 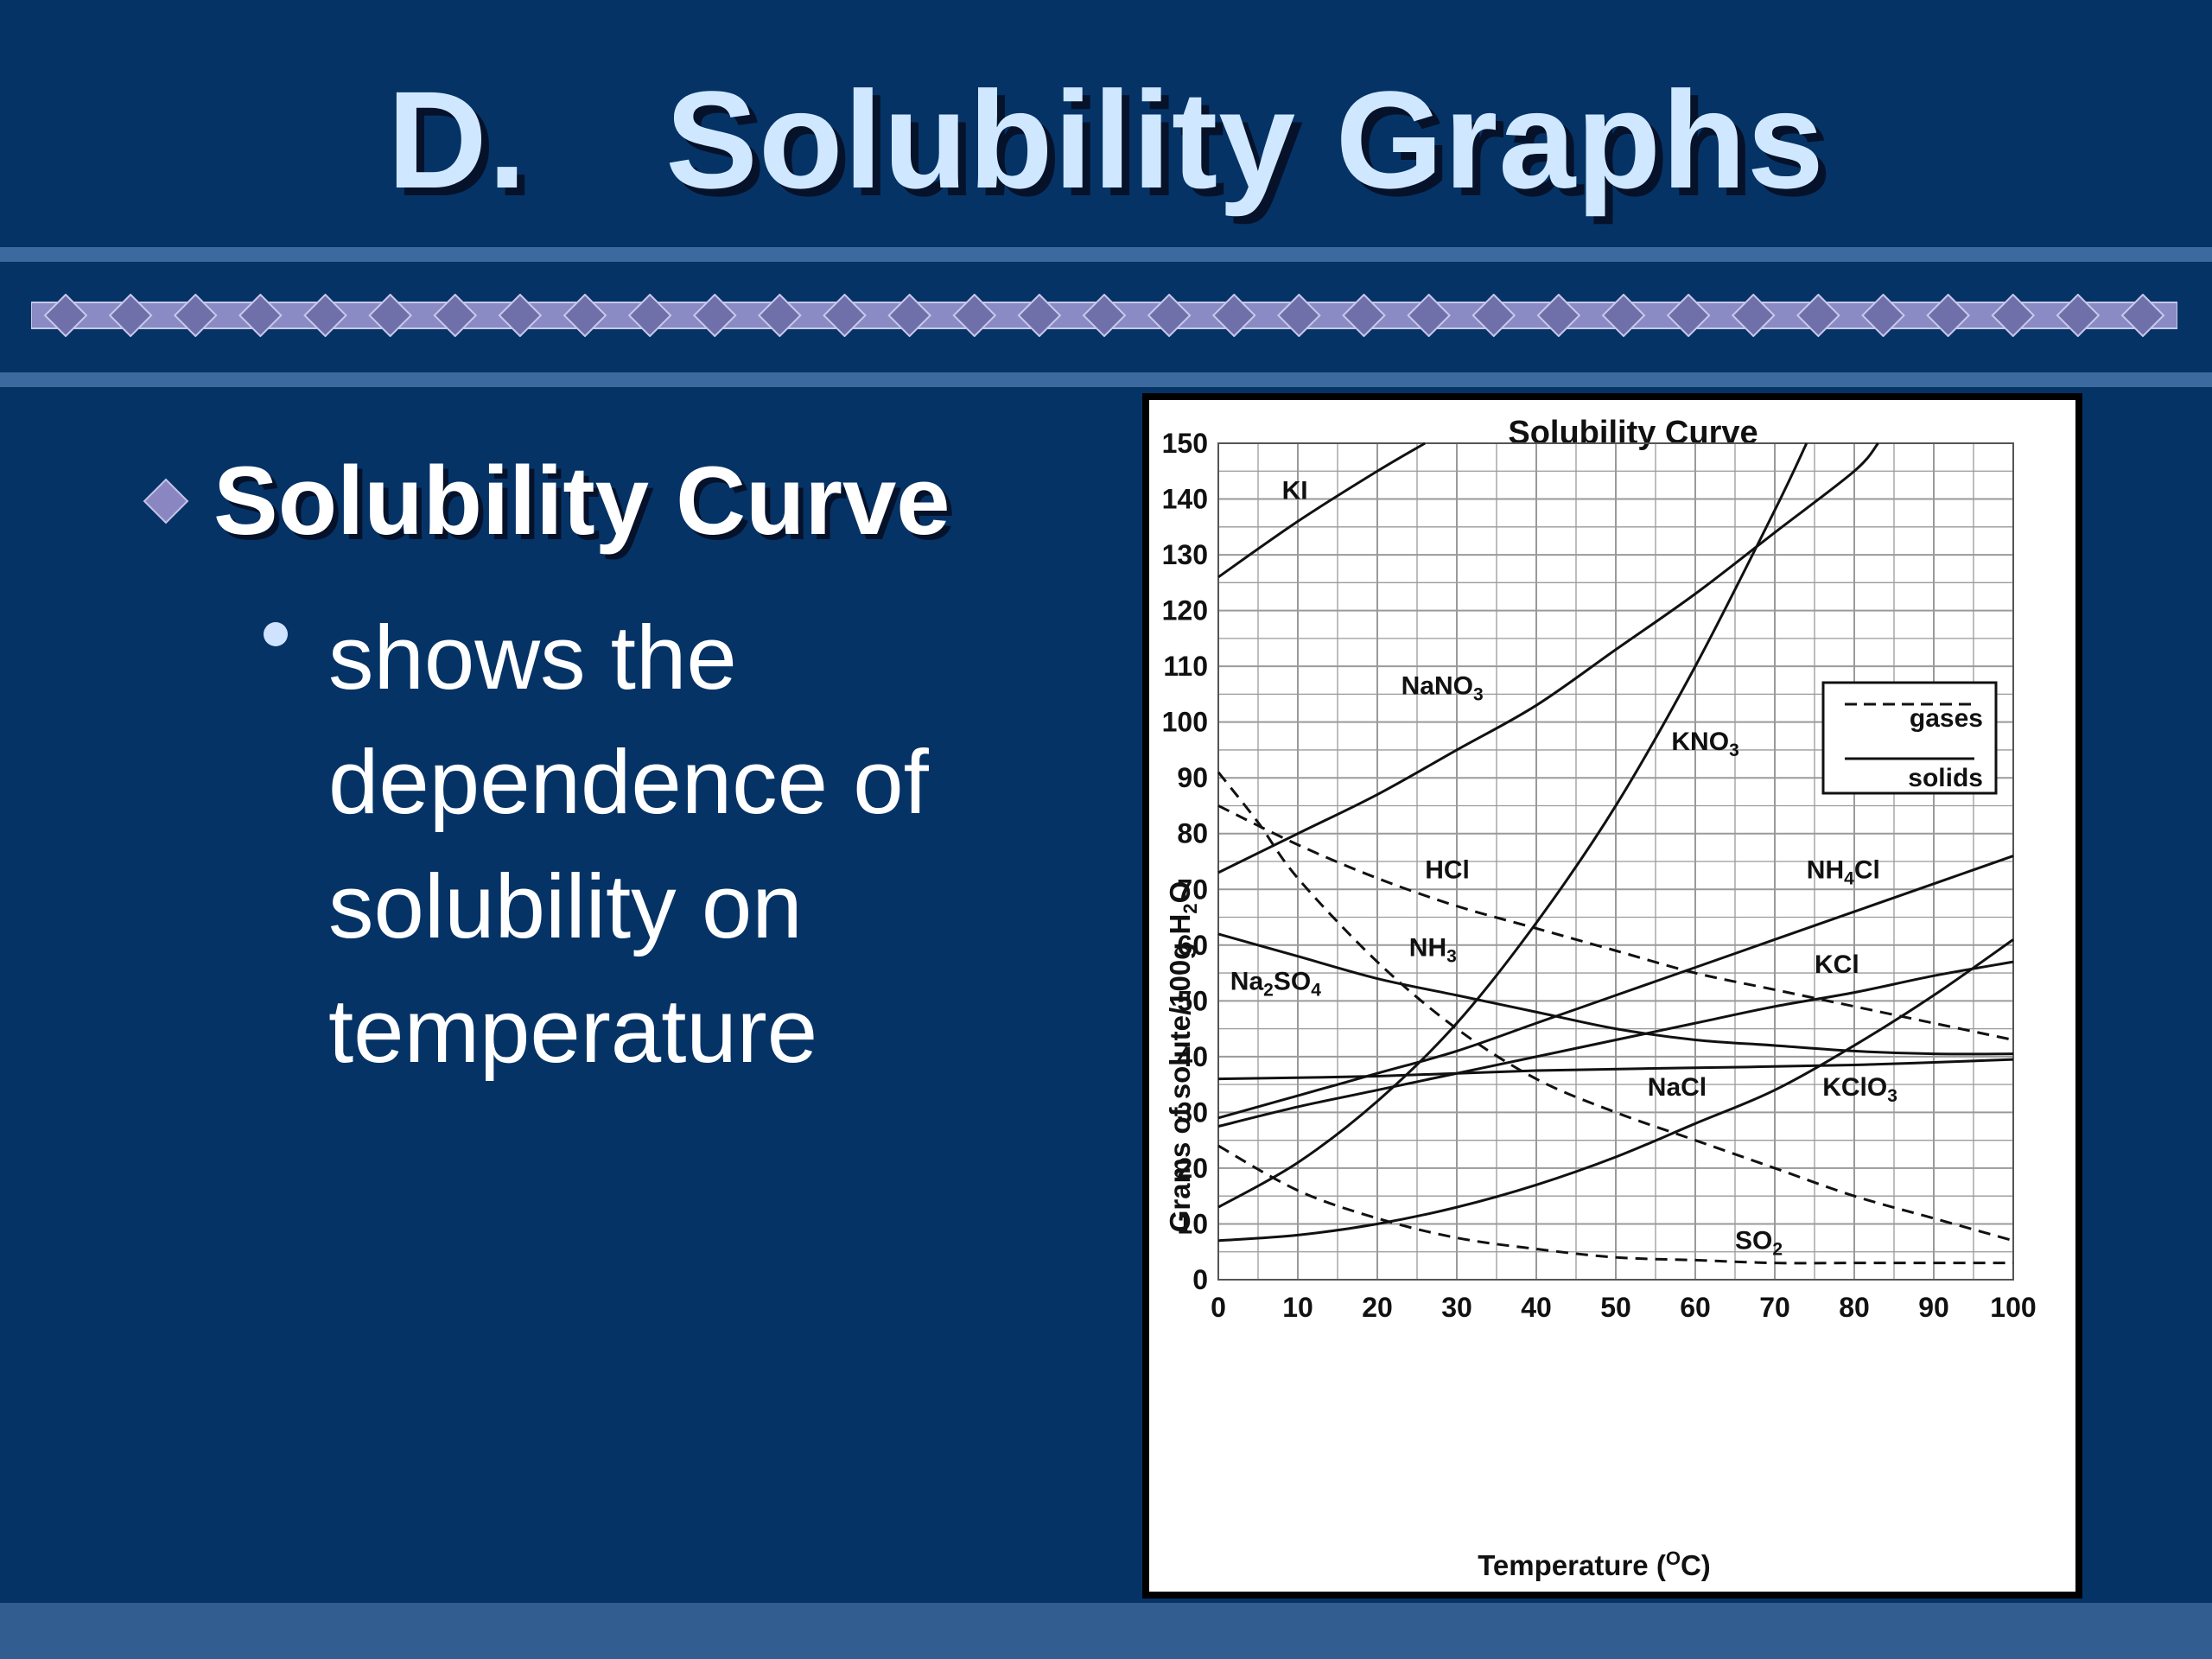 What do you see at coordinates (1192, 777) in the screenshot?
I see `y-tick-label: 90` at bounding box center [1192, 777].